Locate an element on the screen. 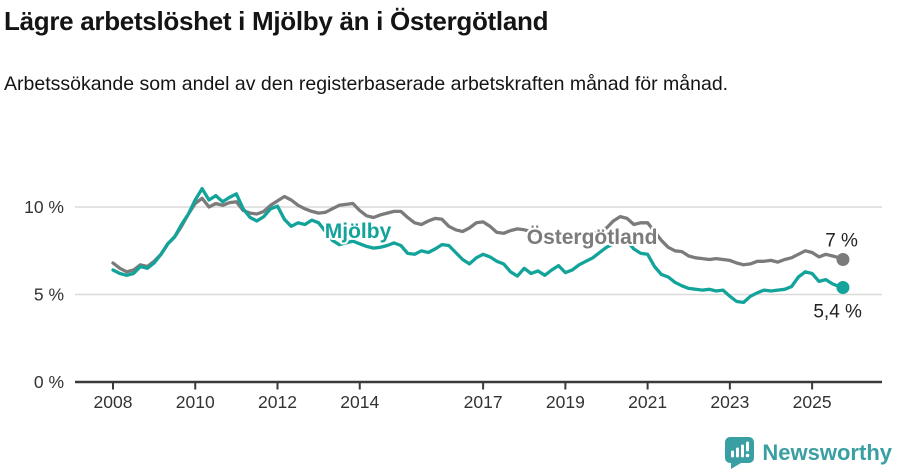 This screenshot has width=900, height=474. x-tick-label: 2021 is located at coordinates (647, 402).